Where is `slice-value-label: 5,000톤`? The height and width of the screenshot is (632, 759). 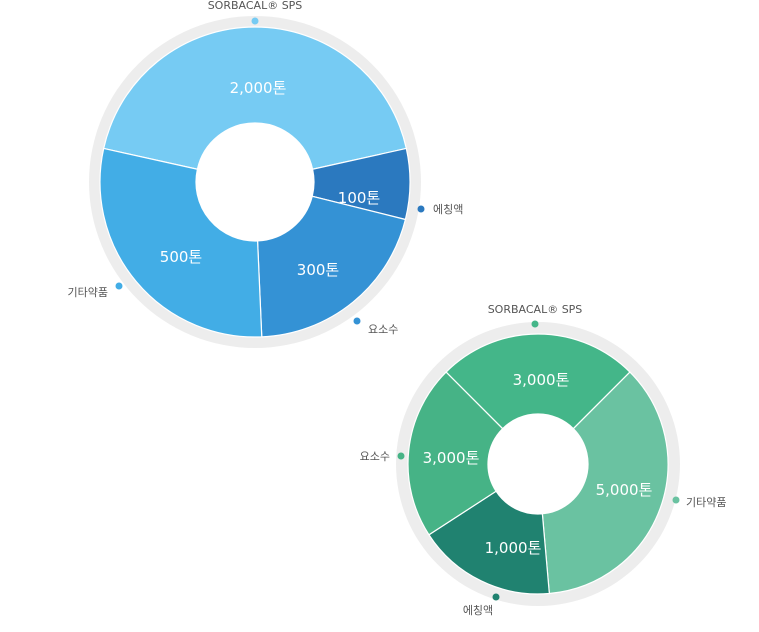 slice-value-label: 5,000톤 is located at coordinates (624, 490).